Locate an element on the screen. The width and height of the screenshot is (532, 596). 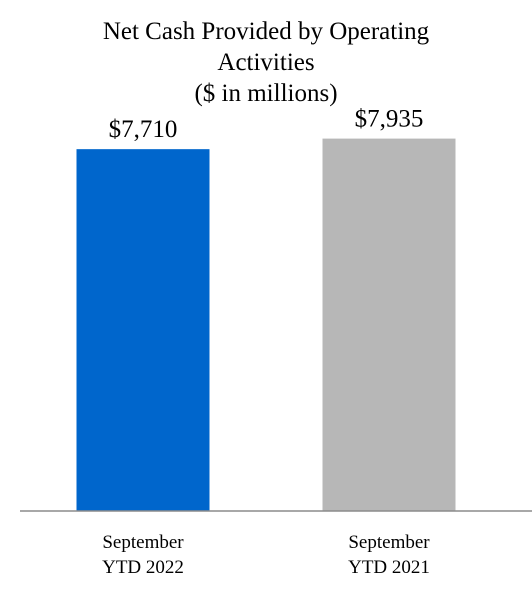
data-label-1: $7,710 is located at coordinates (143, 129).